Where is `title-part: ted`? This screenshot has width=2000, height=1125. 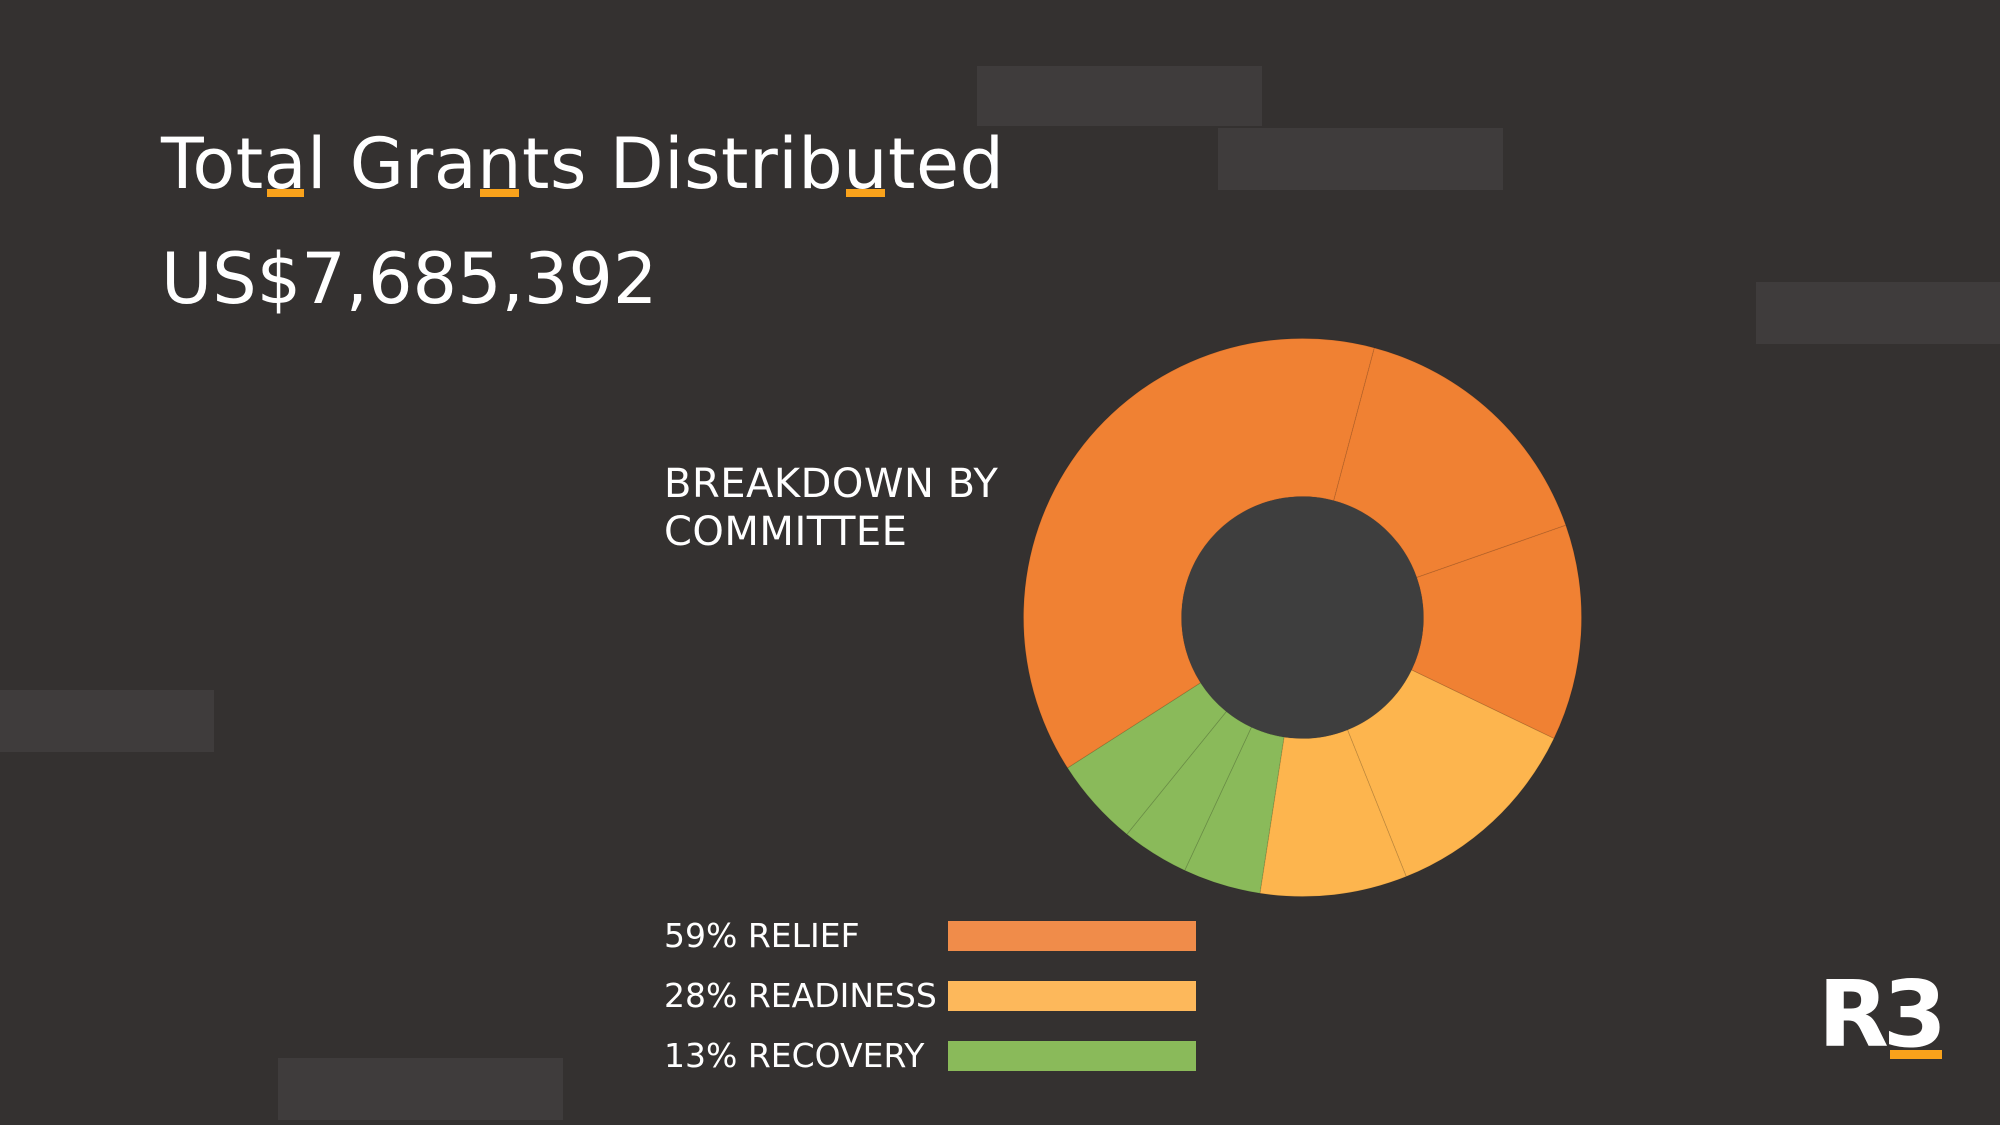 title-part: ted is located at coordinates (946, 164).